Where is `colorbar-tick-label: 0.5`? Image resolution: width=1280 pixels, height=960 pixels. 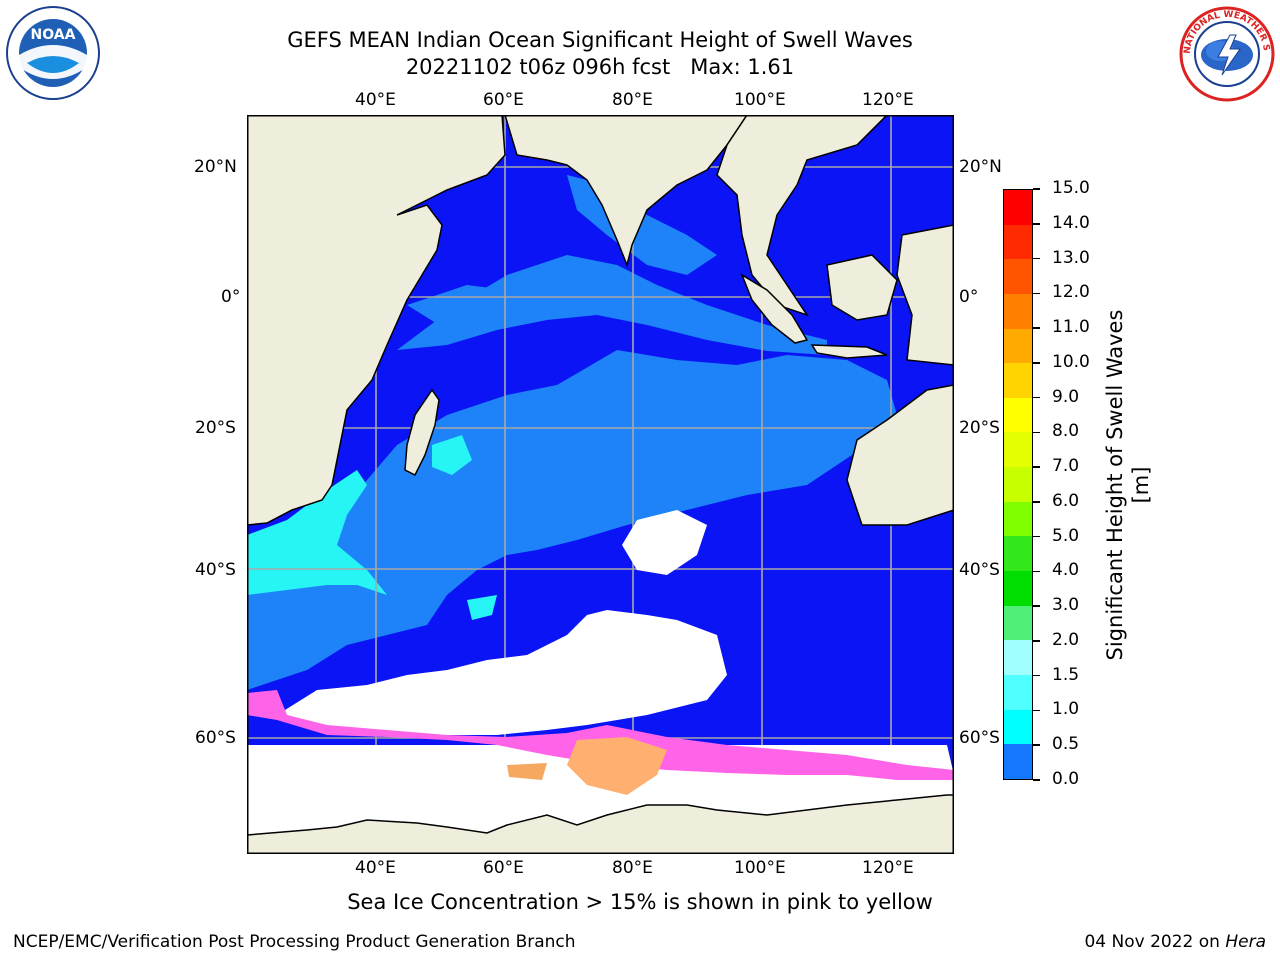
colorbar-tick-label: 0.5 is located at coordinates (1066, 744).